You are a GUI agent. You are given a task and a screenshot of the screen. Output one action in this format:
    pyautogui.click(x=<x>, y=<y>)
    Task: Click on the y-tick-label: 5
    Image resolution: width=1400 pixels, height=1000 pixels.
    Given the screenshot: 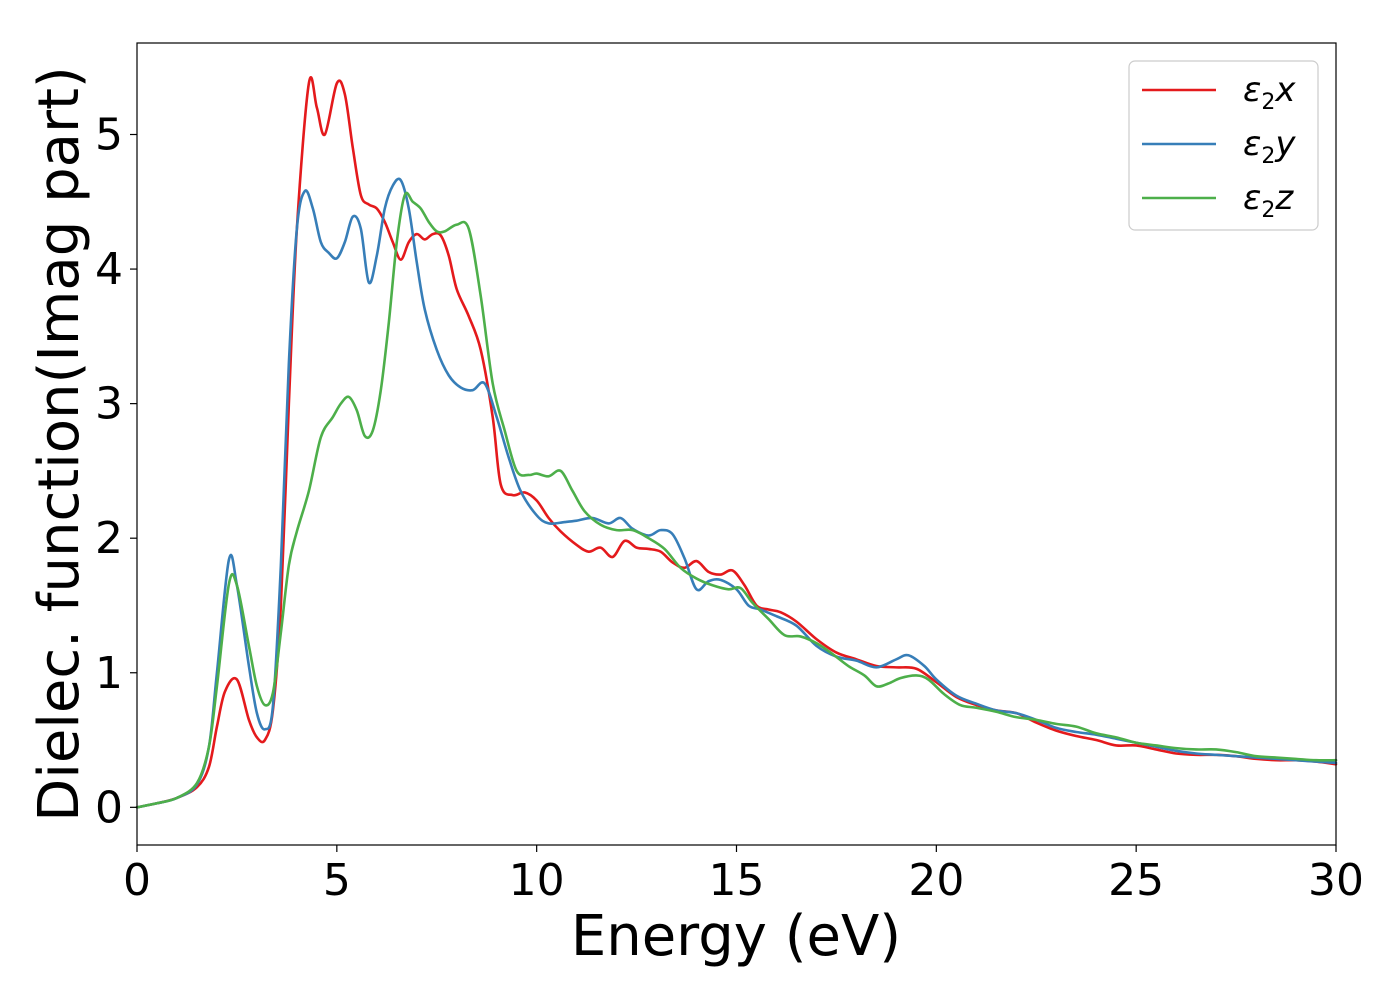 What is the action you would take?
    pyautogui.click(x=109, y=135)
    